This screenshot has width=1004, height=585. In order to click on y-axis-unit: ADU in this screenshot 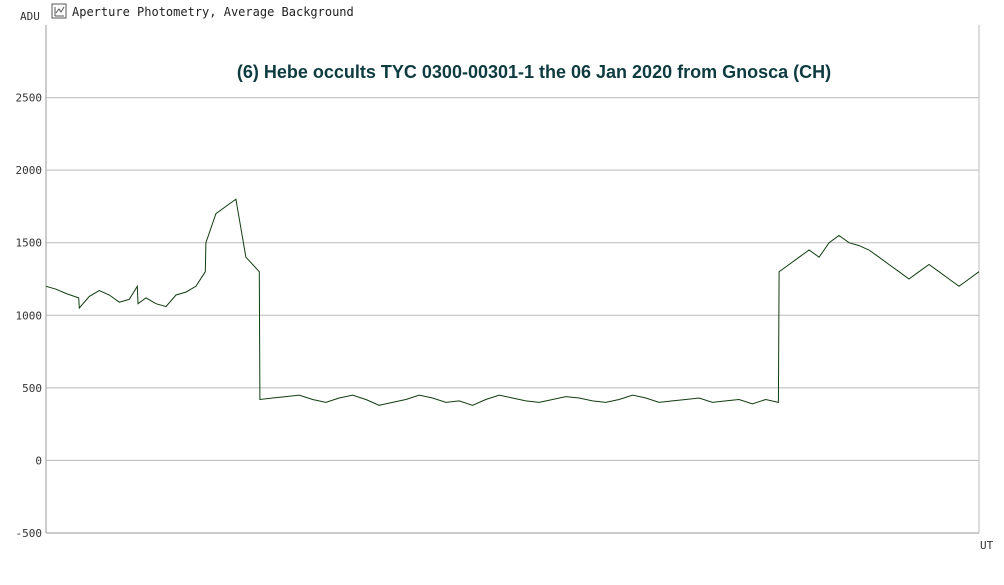, I will do `click(30, 16)`.